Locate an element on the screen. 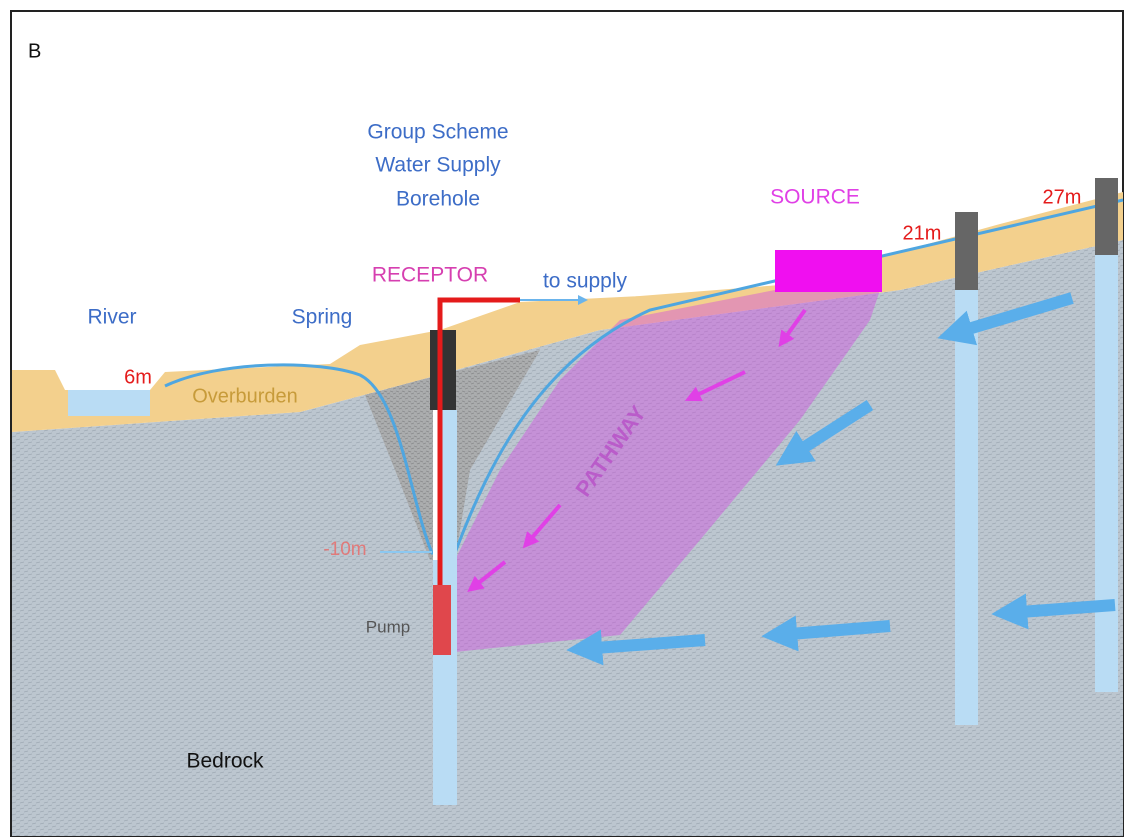 The width and height of the screenshot is (1124, 837). pathway-arrows is located at coordinates (637, 450).